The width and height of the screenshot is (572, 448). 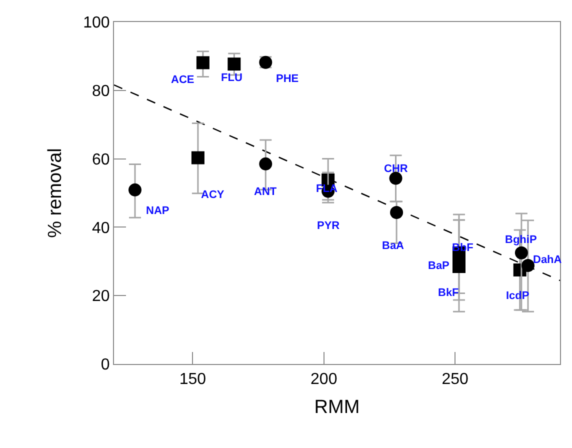 What do you see at coordinates (158, 211) in the screenshot?
I see `annotation: NAP` at bounding box center [158, 211].